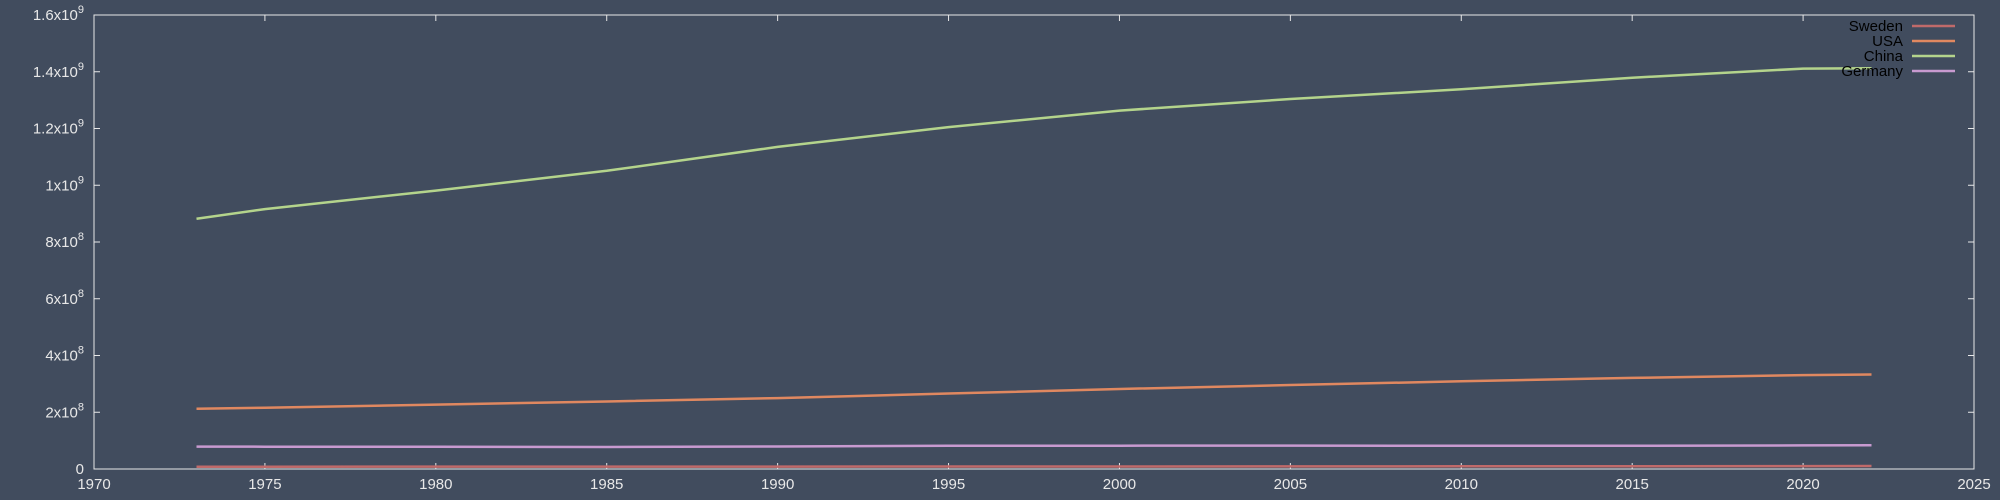  I want to click on y-tick-mantissa: 2x10, so click(61, 412).